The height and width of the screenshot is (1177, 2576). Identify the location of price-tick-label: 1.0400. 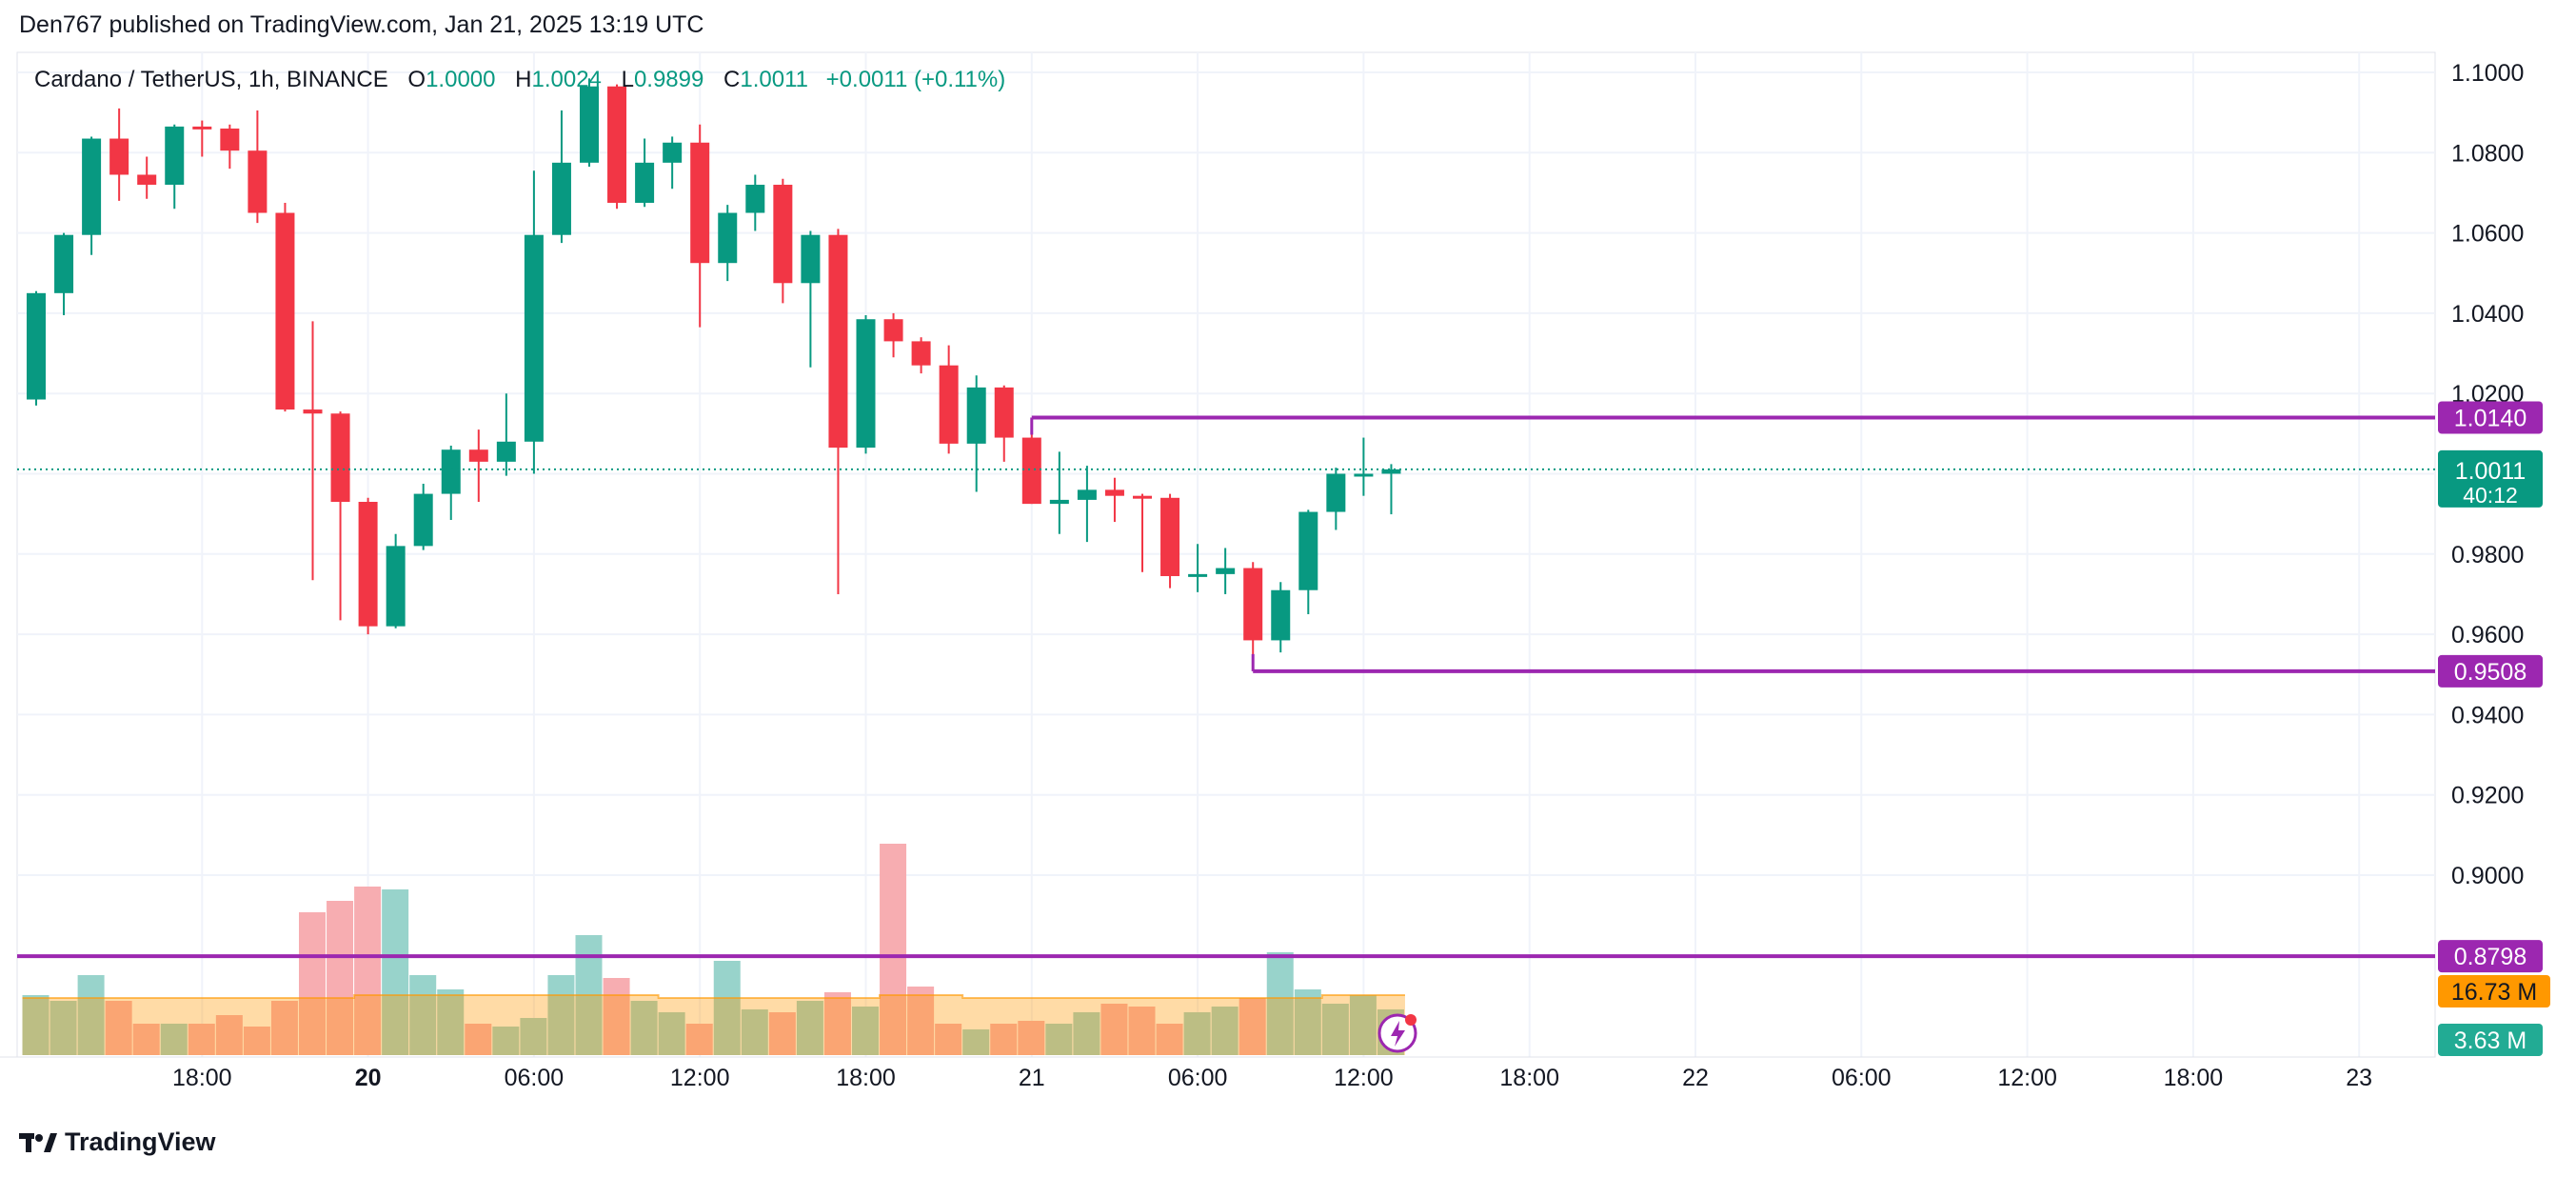
(2487, 314).